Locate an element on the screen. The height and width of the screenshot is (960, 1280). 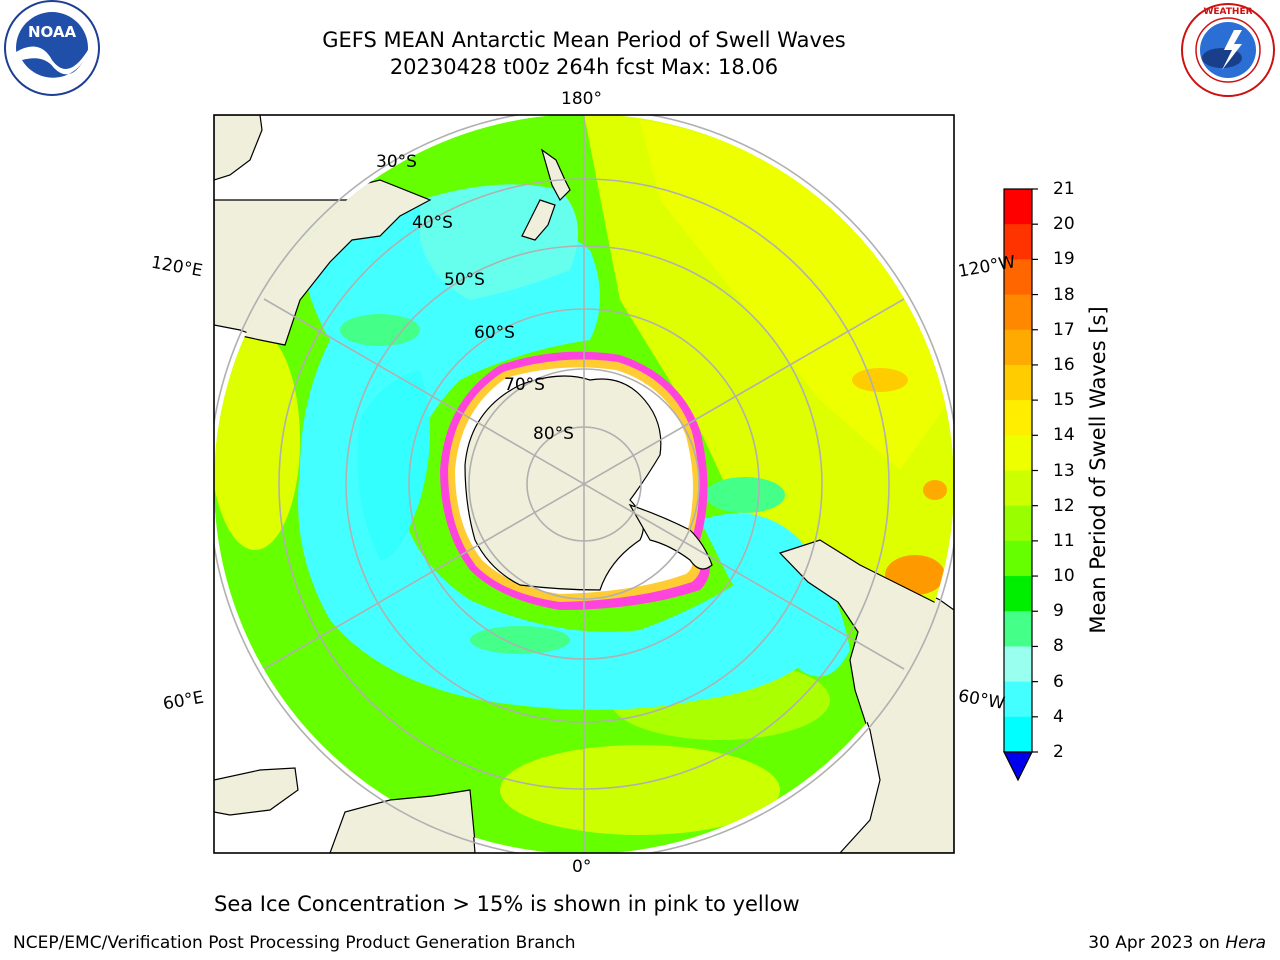
footer-date: 30 Apr 2023 on Hera is located at coordinates (1177, 943).